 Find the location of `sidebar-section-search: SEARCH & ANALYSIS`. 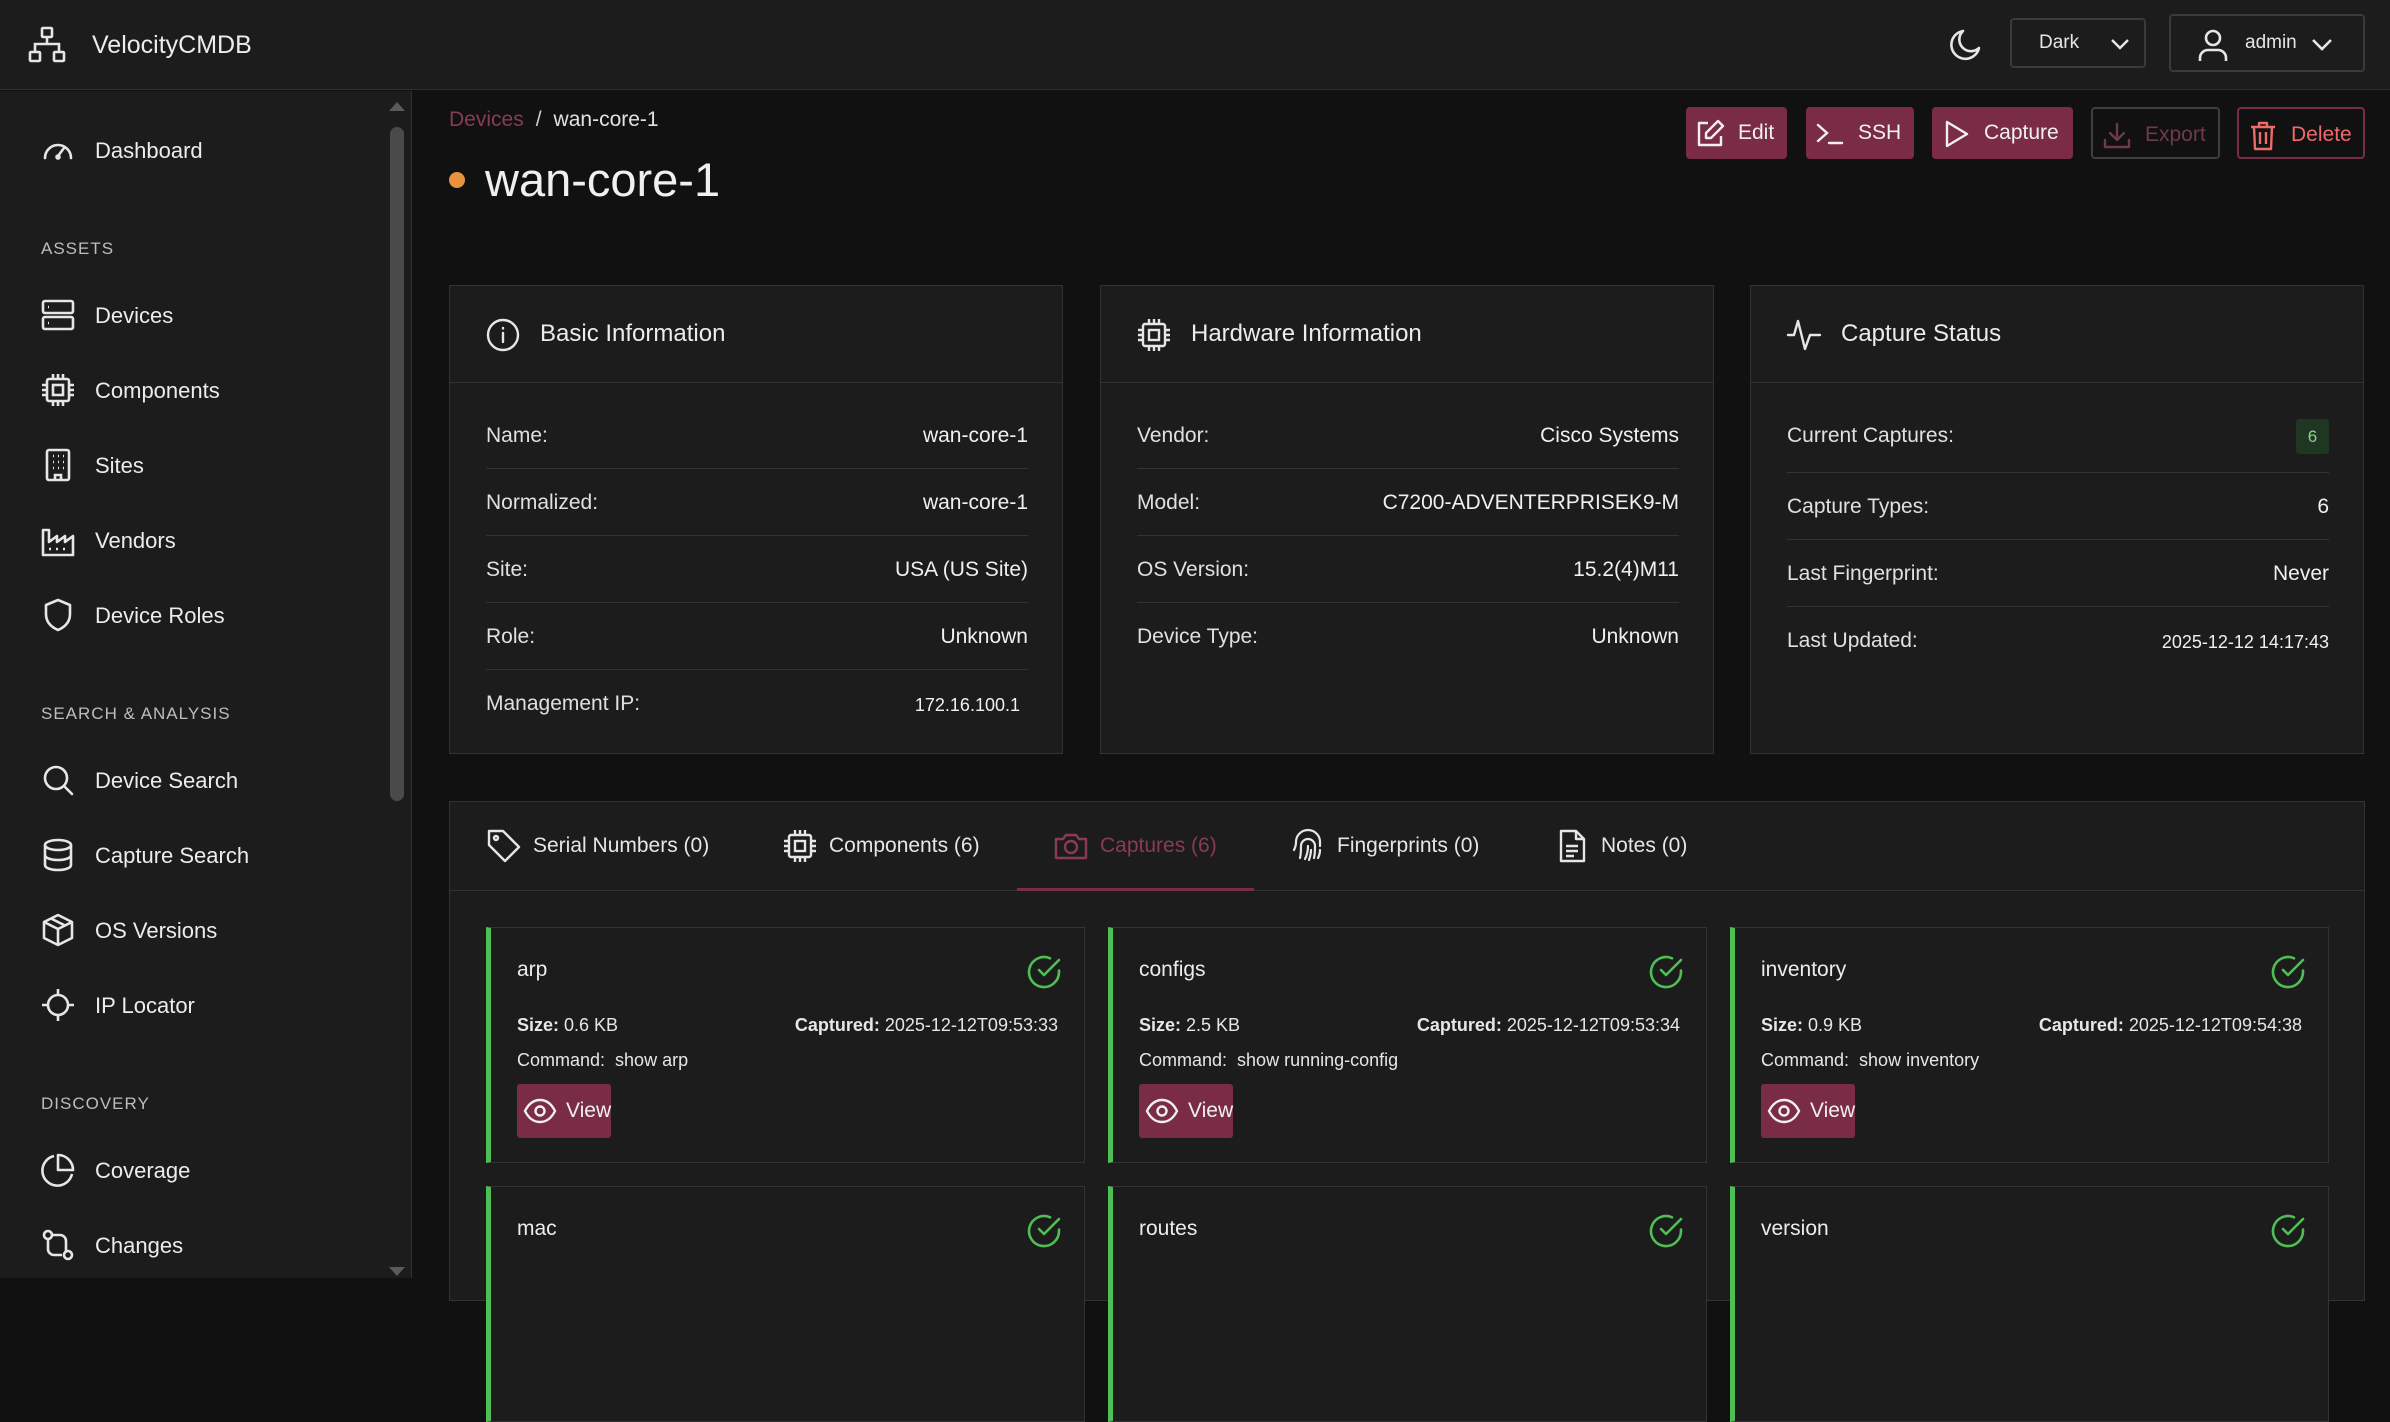

sidebar-section-search: SEARCH & ANALYSIS is located at coordinates (136, 713).